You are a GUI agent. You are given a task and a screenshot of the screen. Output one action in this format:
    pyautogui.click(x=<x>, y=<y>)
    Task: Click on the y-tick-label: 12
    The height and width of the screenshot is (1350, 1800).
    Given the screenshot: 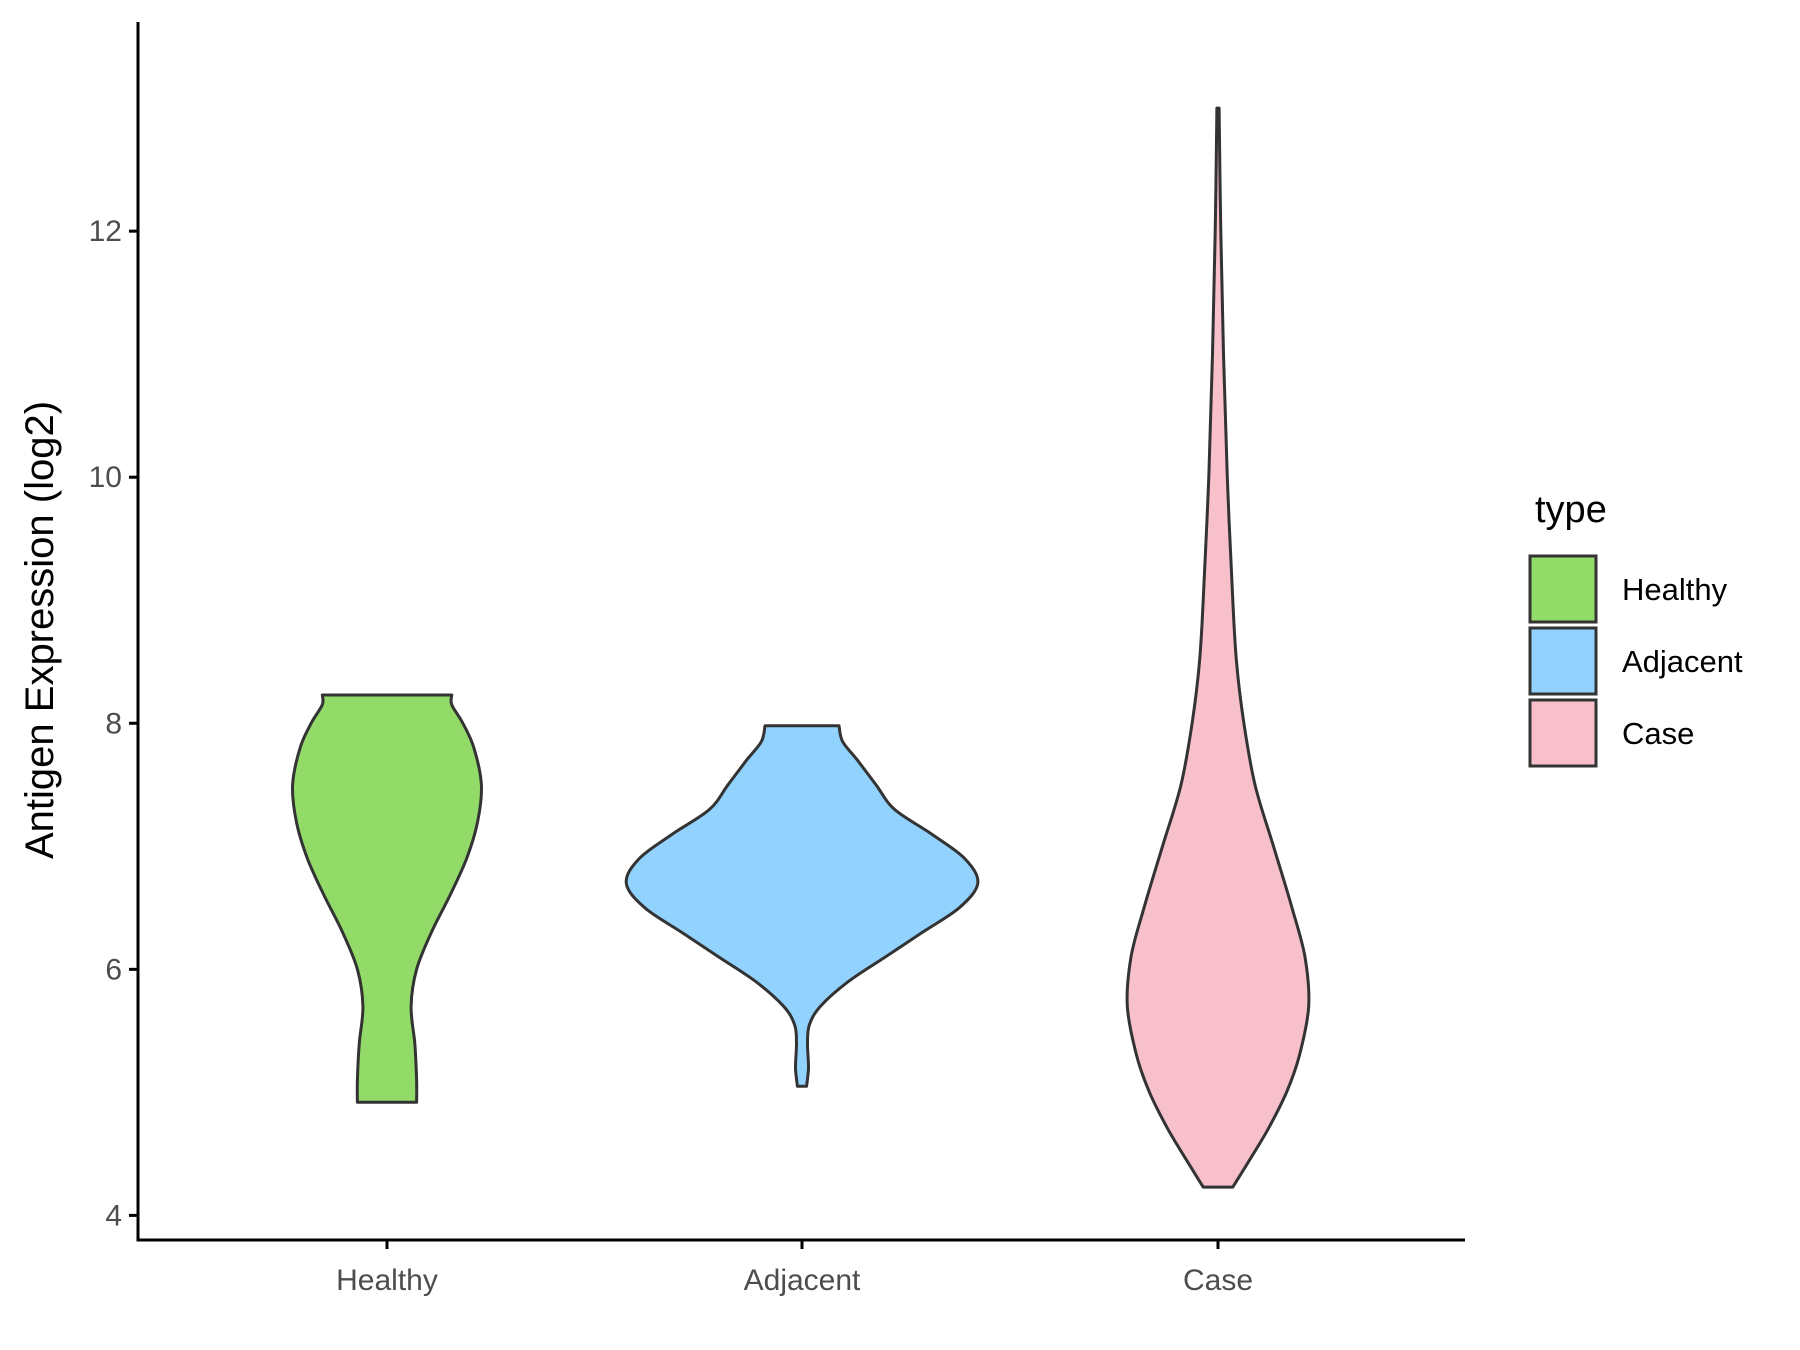 What is the action you would take?
    pyautogui.click(x=105, y=231)
    